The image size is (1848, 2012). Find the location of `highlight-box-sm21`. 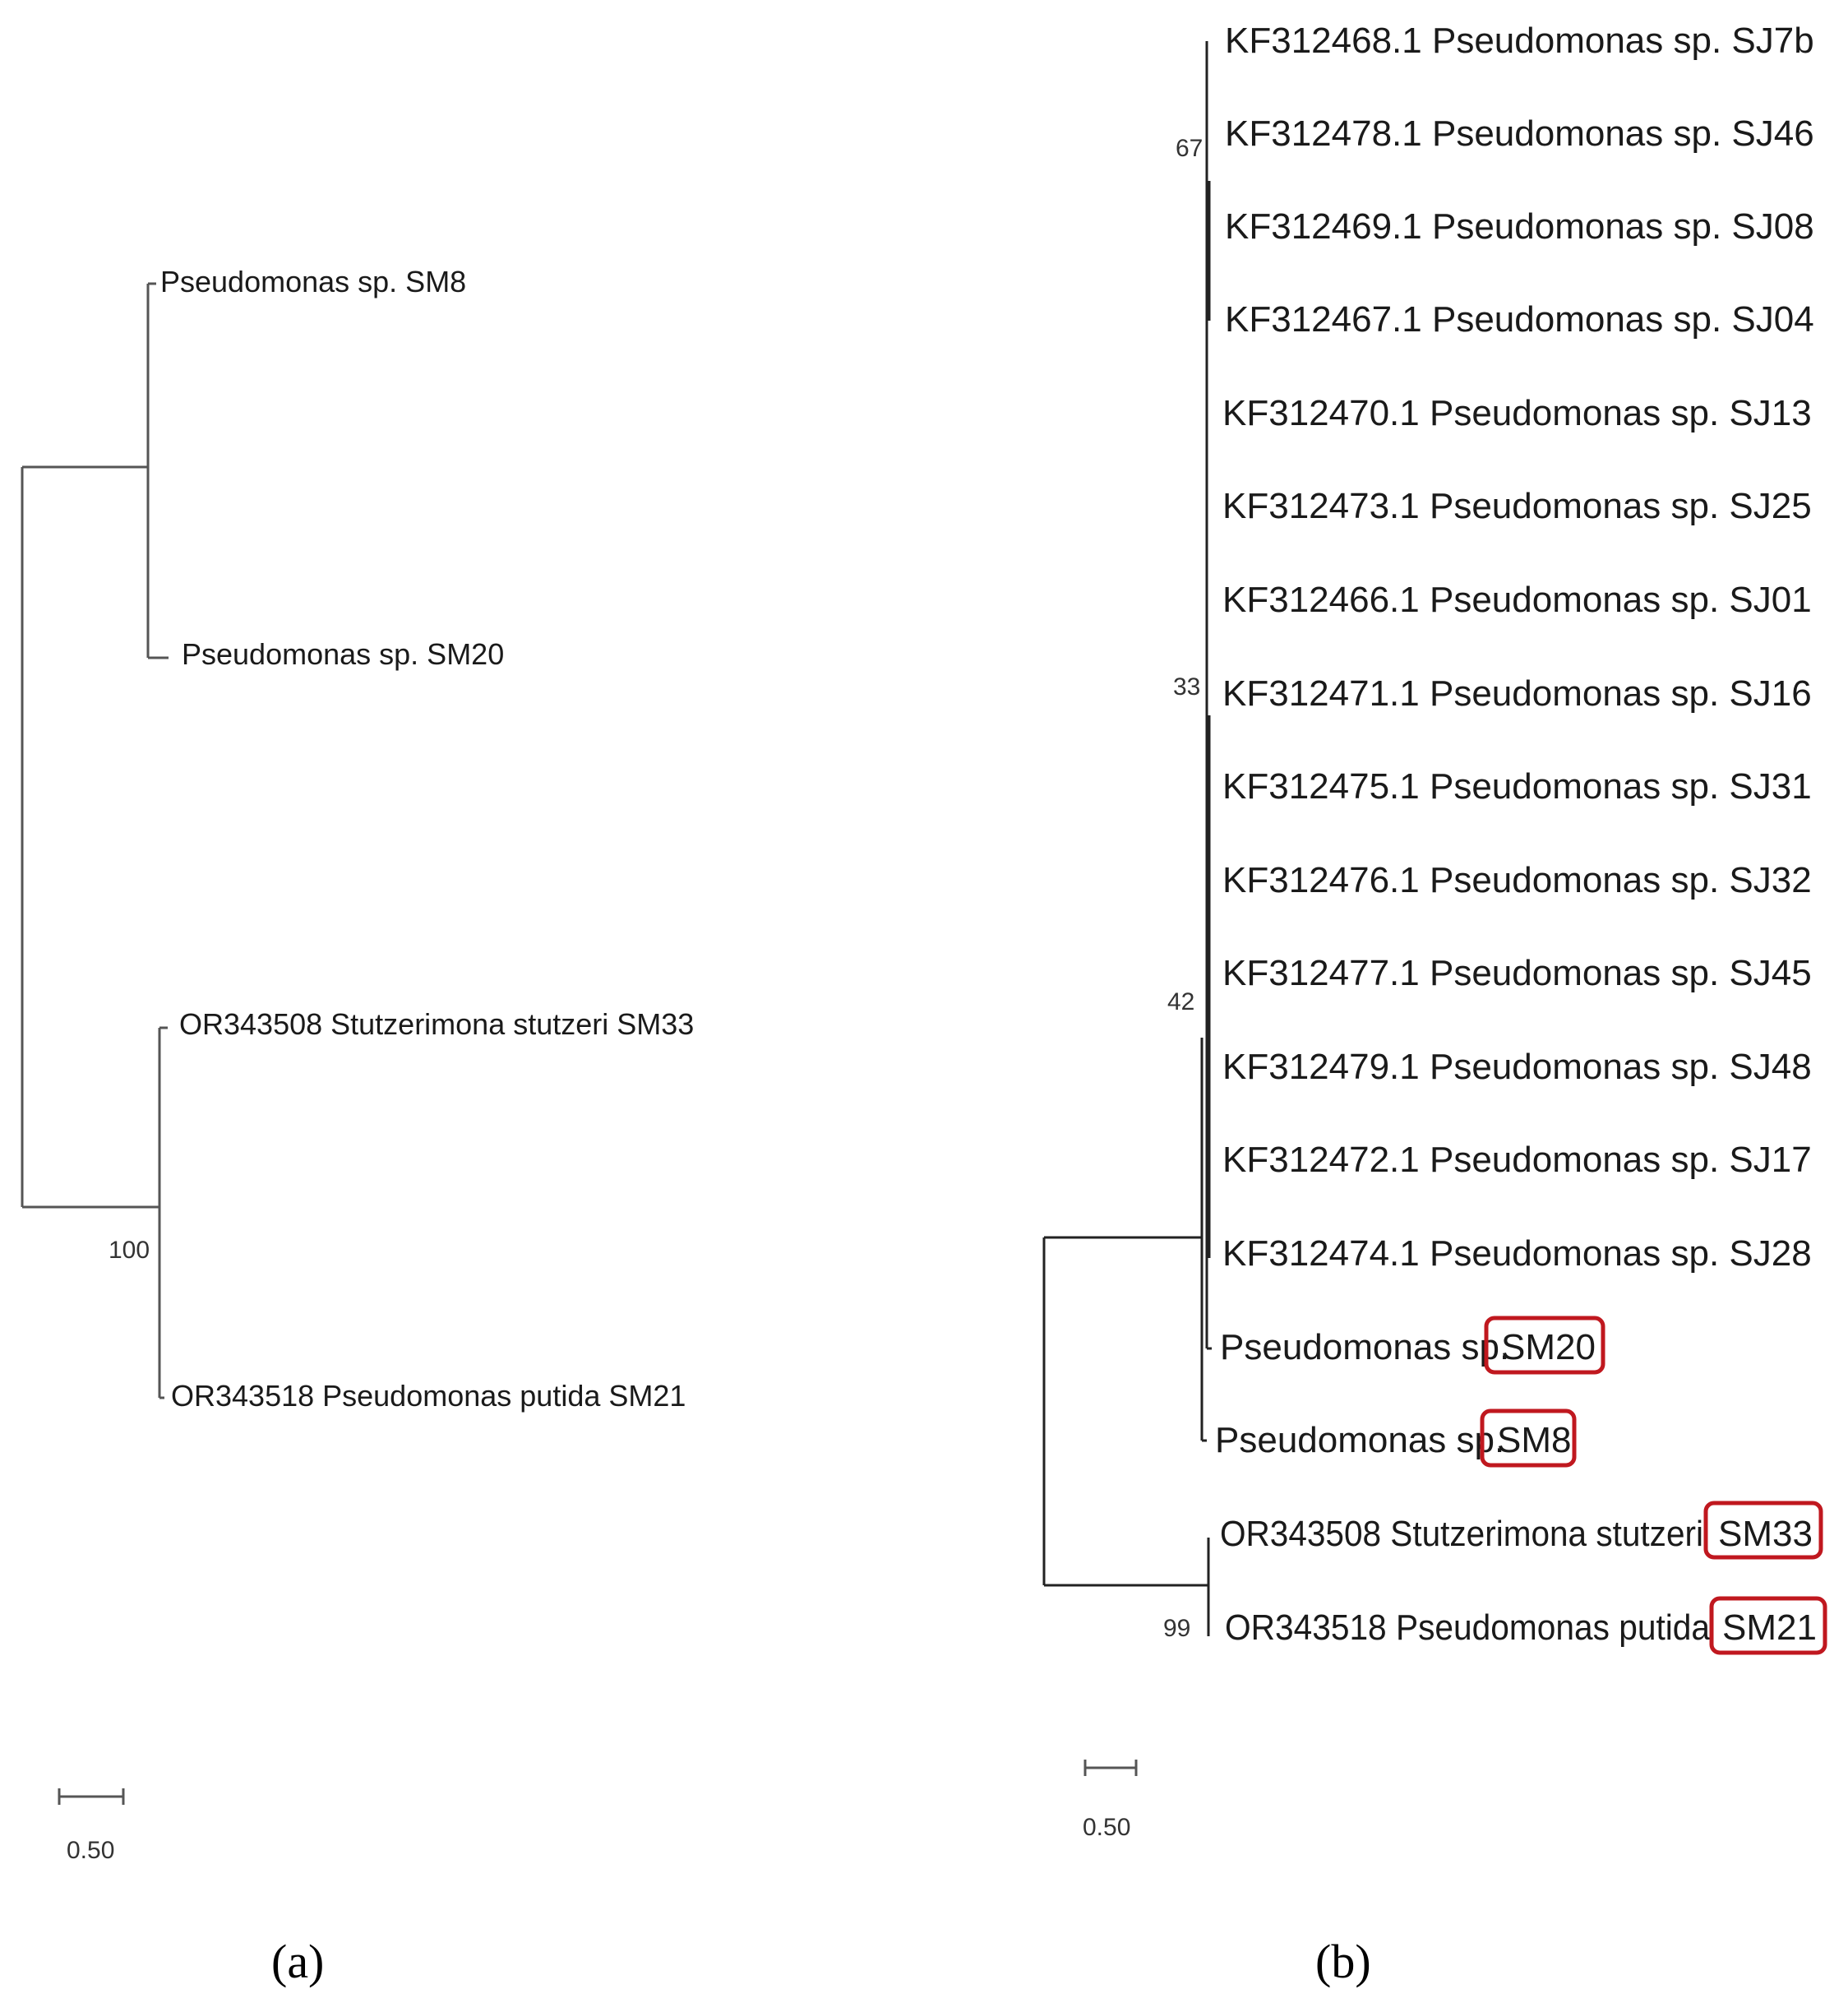

highlight-box-sm21 is located at coordinates (1768, 1625).